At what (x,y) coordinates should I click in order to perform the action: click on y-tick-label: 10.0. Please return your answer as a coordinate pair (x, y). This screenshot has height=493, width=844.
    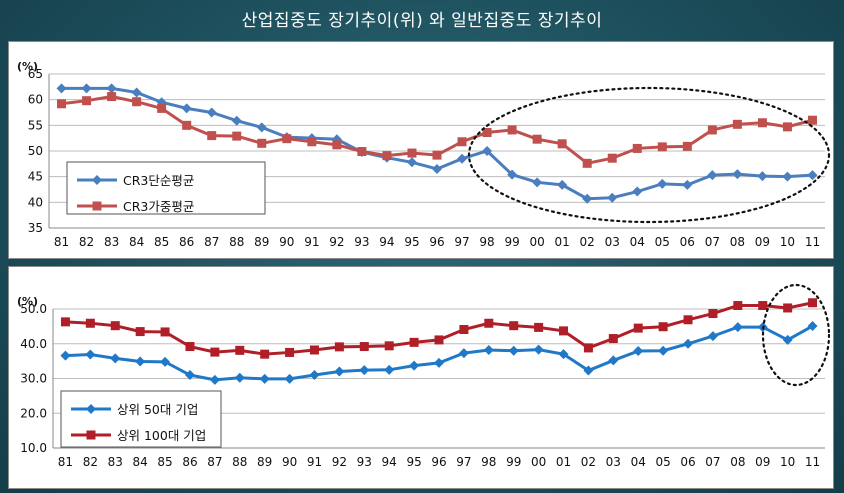
    Looking at the image, I should click on (33, 448).